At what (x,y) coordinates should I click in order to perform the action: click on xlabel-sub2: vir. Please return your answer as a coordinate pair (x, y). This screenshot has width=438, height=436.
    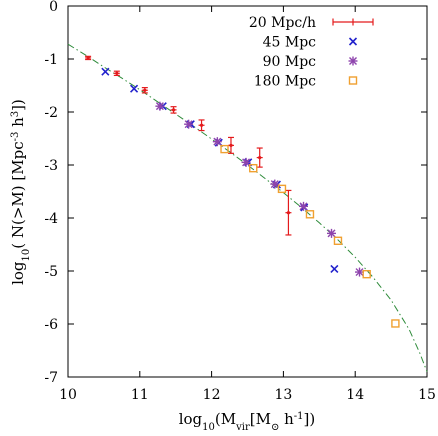
    Looking at the image, I should click on (242, 427).